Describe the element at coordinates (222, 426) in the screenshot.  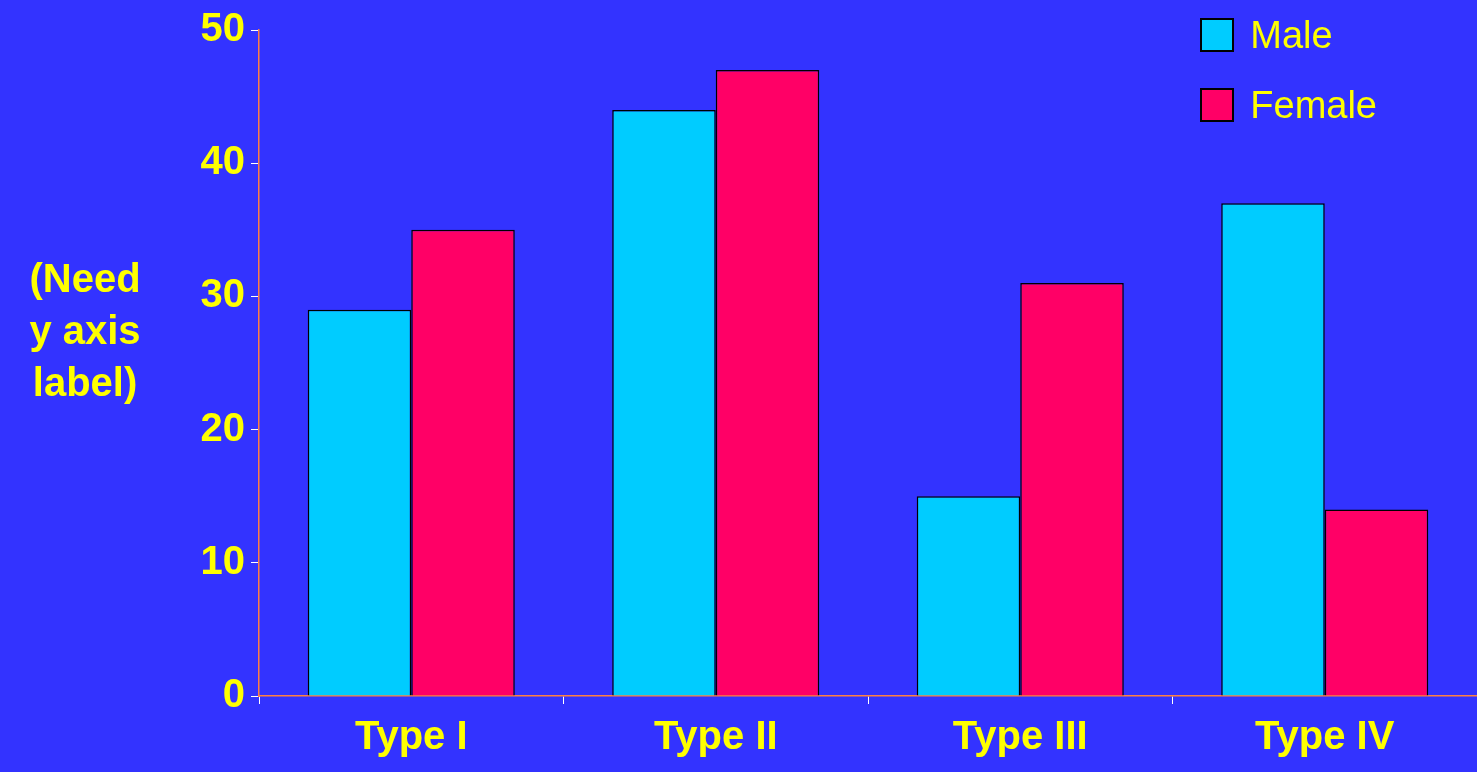
I see `y-tick-label: 20` at that location.